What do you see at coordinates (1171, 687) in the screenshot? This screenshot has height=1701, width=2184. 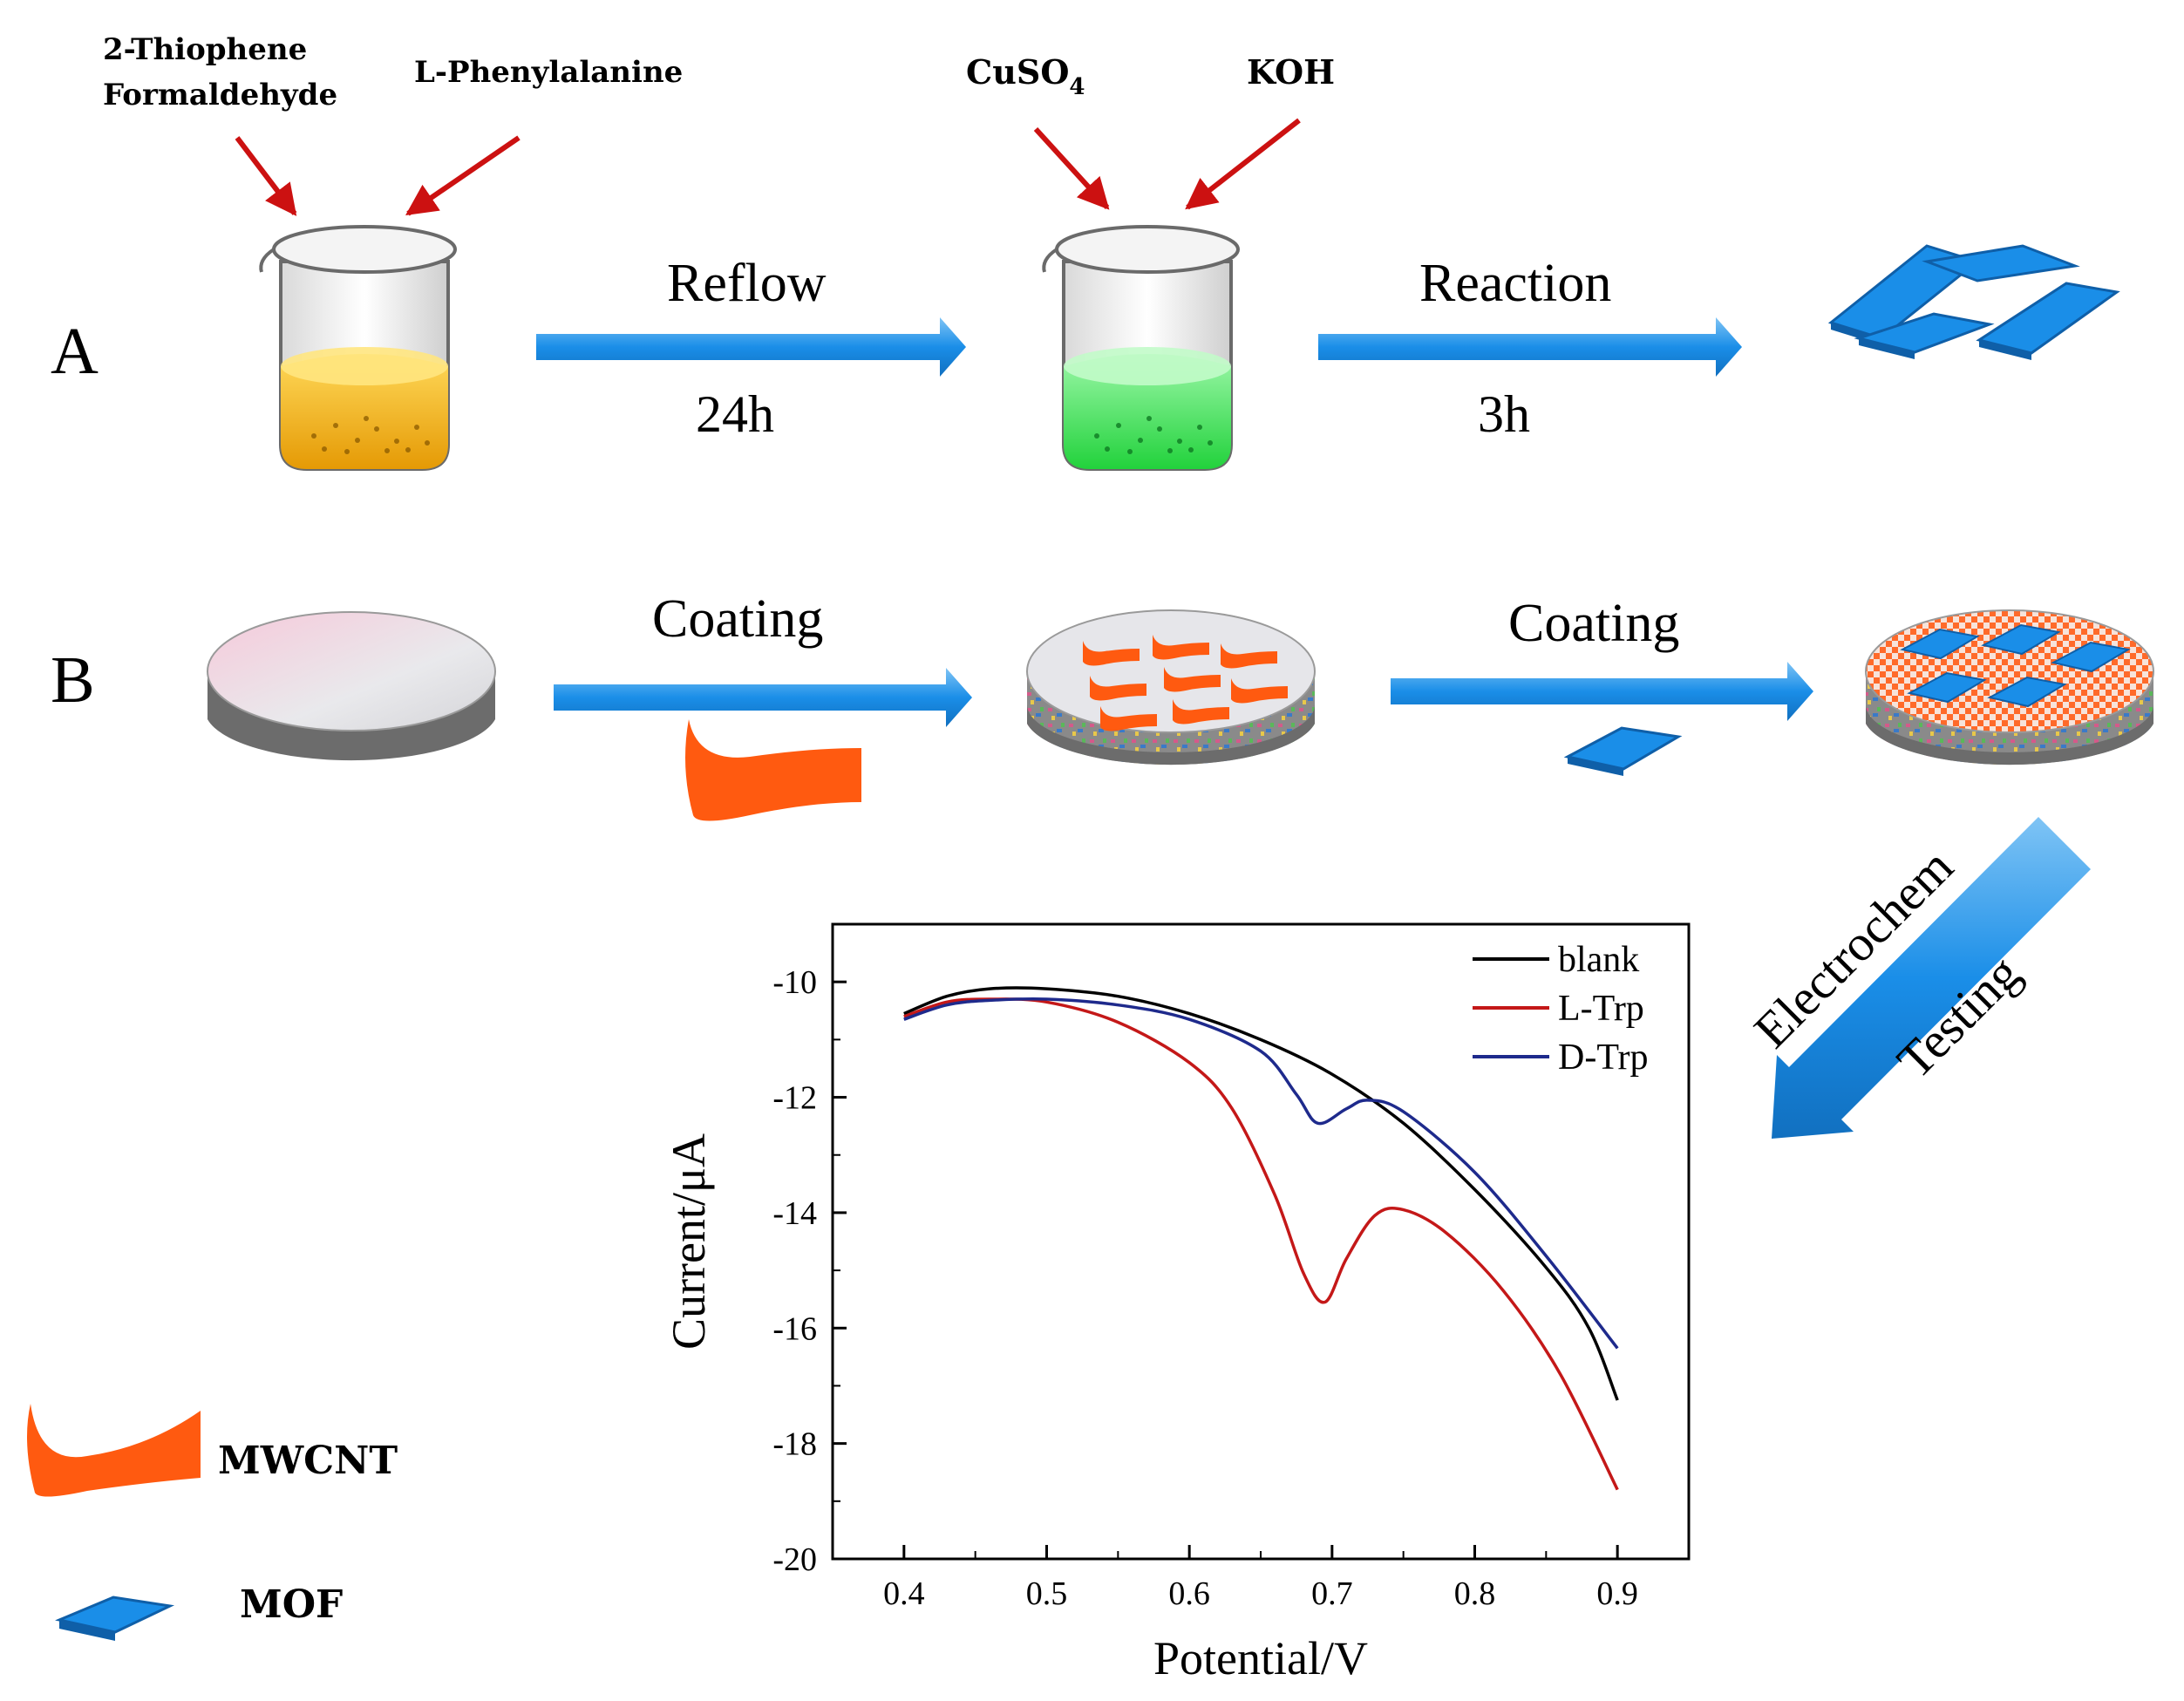 I see `electrode-mwcnt` at bounding box center [1171, 687].